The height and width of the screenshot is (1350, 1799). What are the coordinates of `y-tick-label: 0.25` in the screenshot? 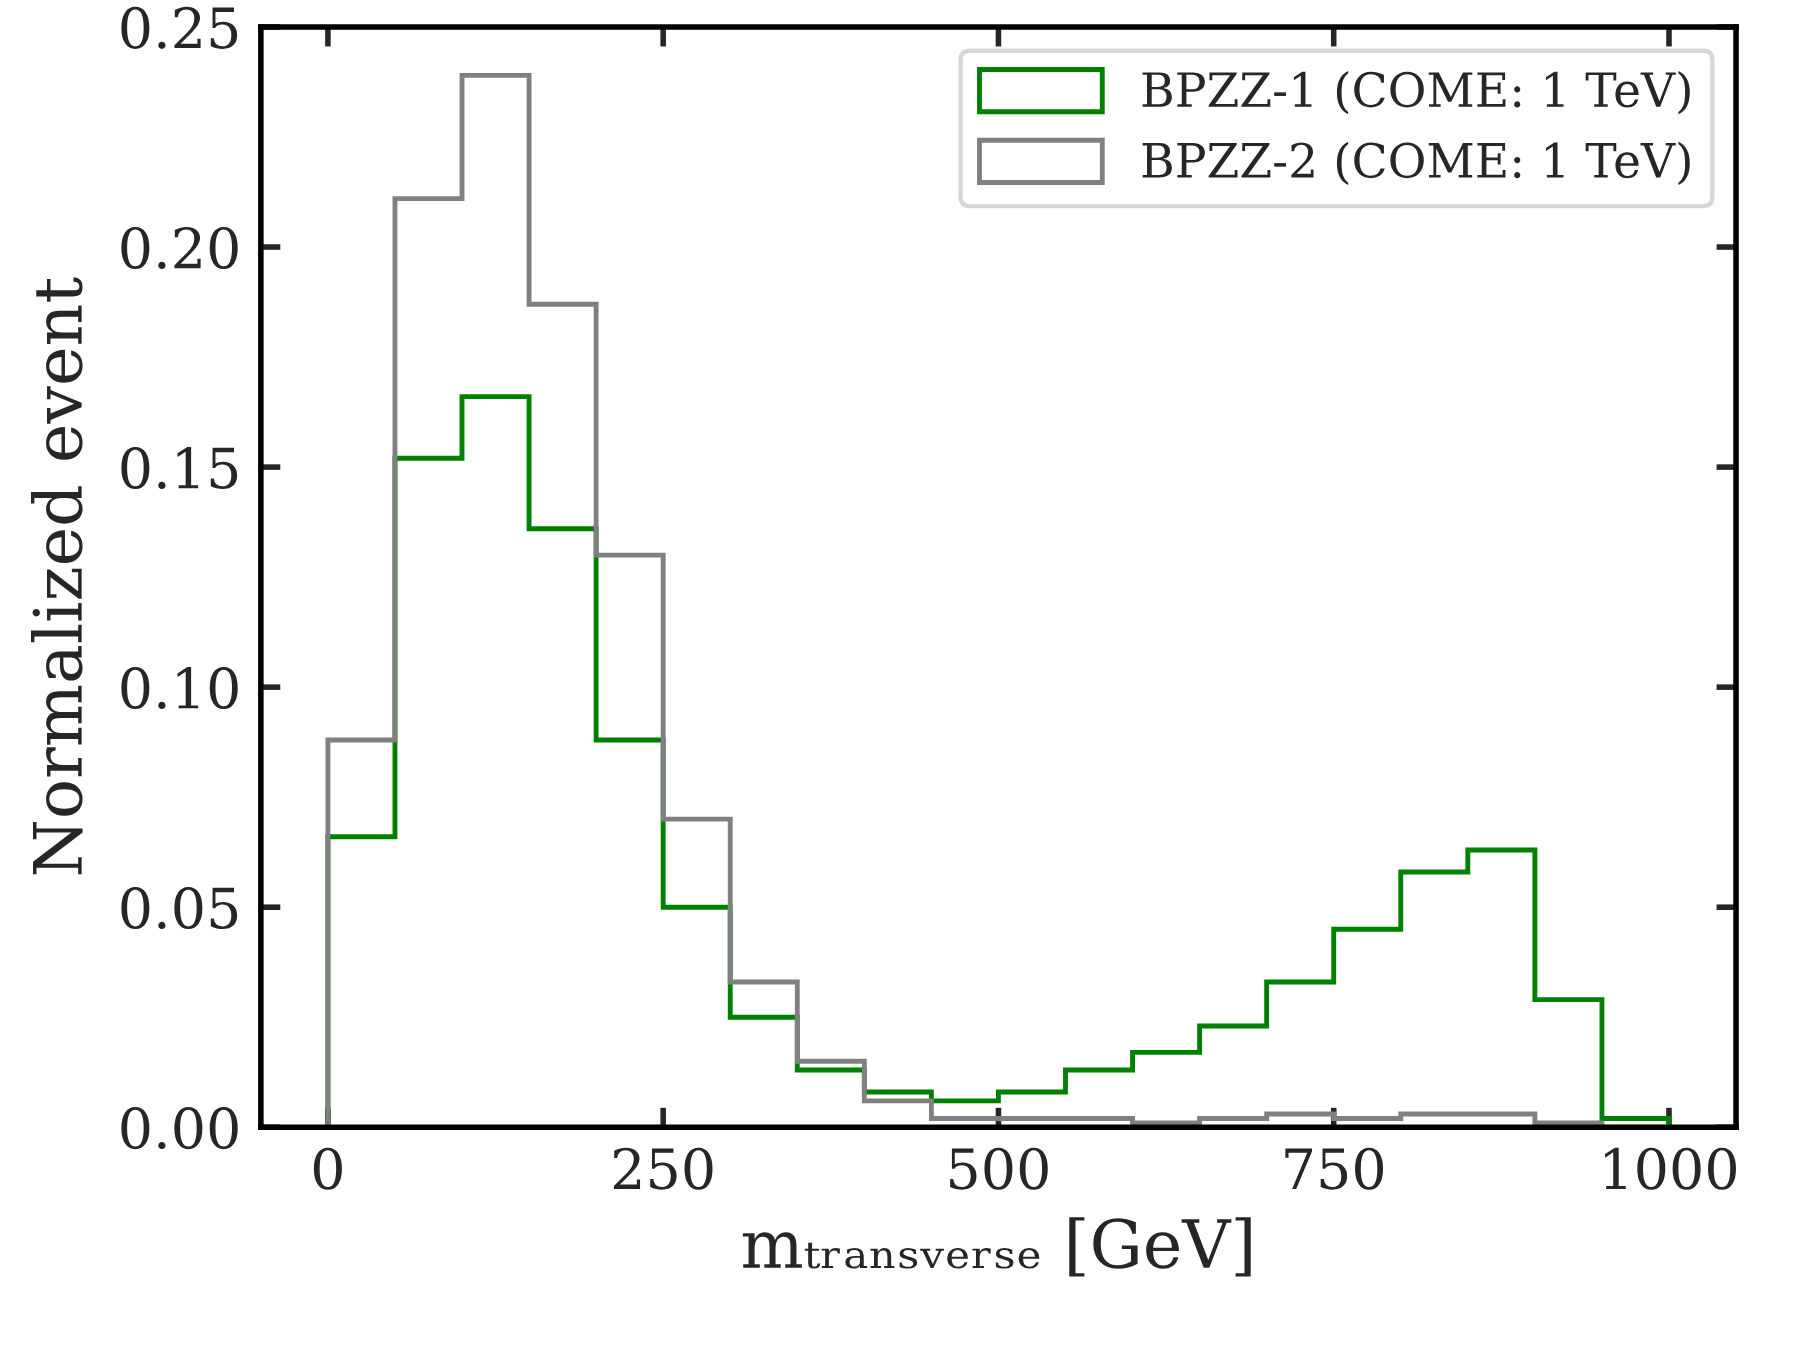 It's located at (179, 27).